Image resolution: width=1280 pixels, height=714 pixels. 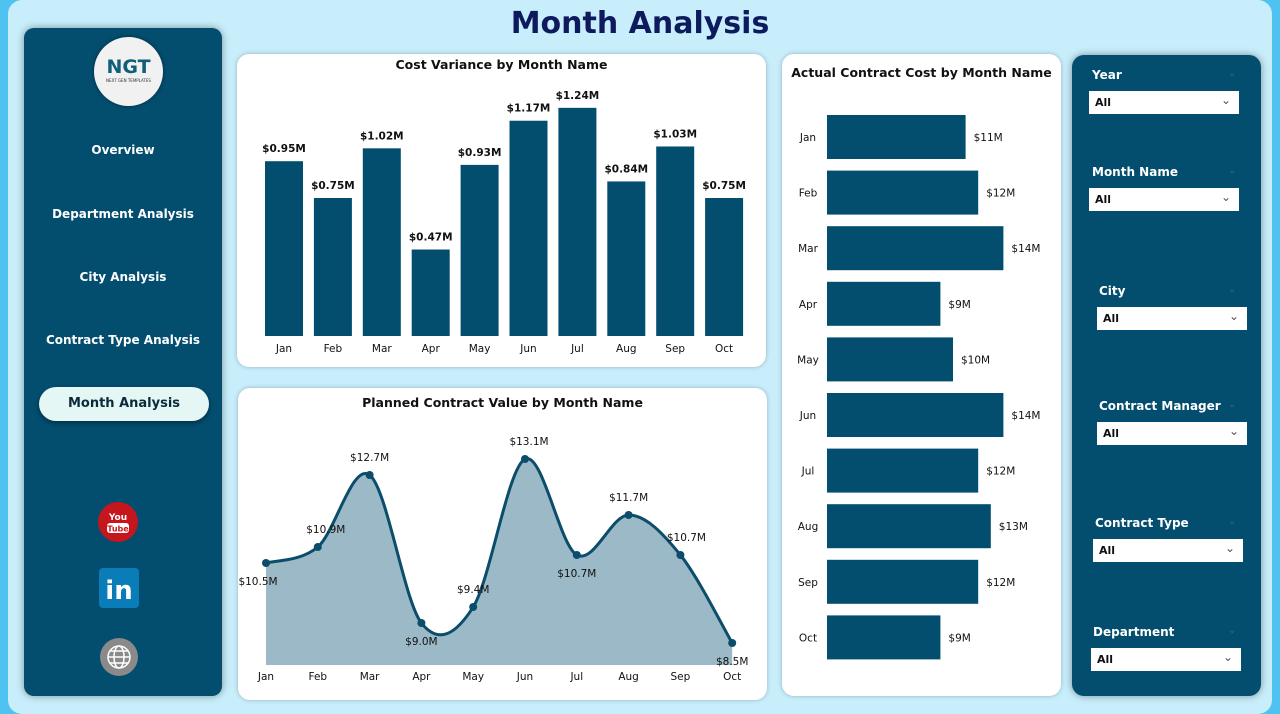 I want to click on filter-label: Month Name, so click(x=1135, y=172).